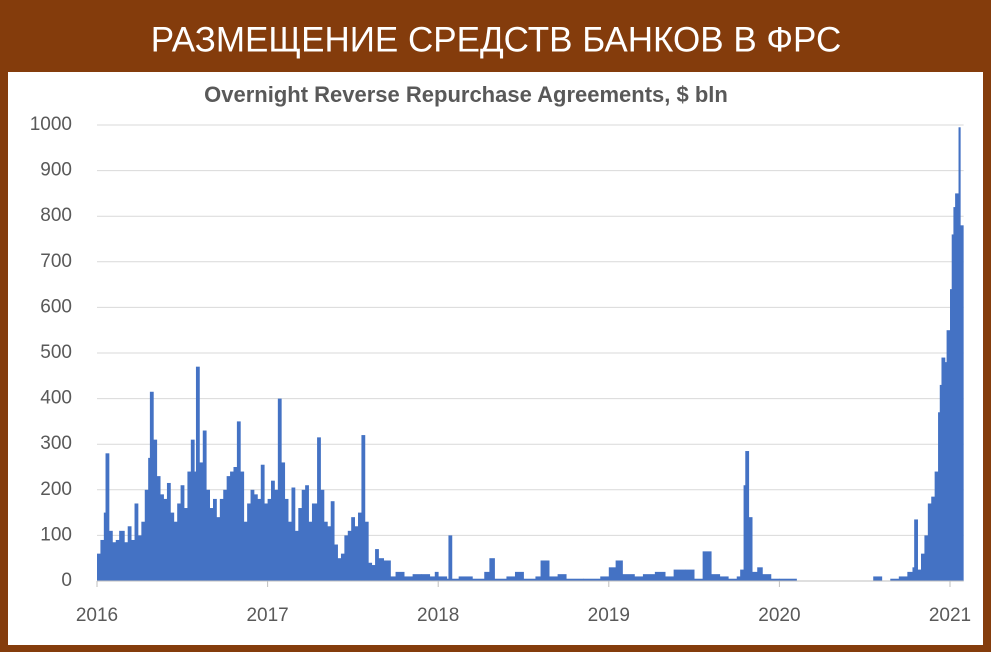  Describe the element at coordinates (56, 443) in the screenshot. I see `y-tick-label: 300` at that location.